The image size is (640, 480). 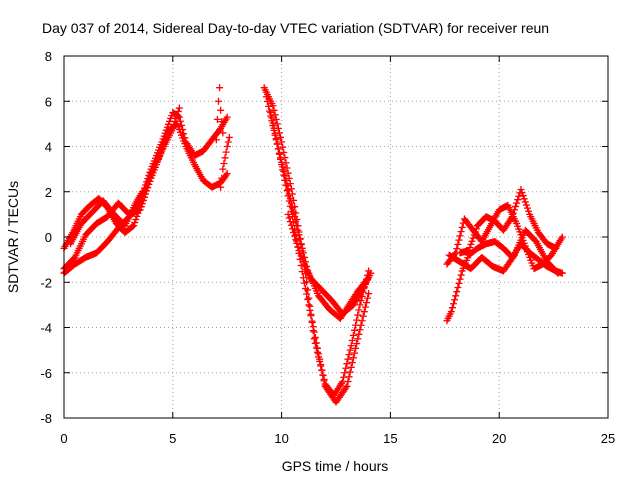 I want to click on y-tick-label: 2, so click(x=48, y=192).